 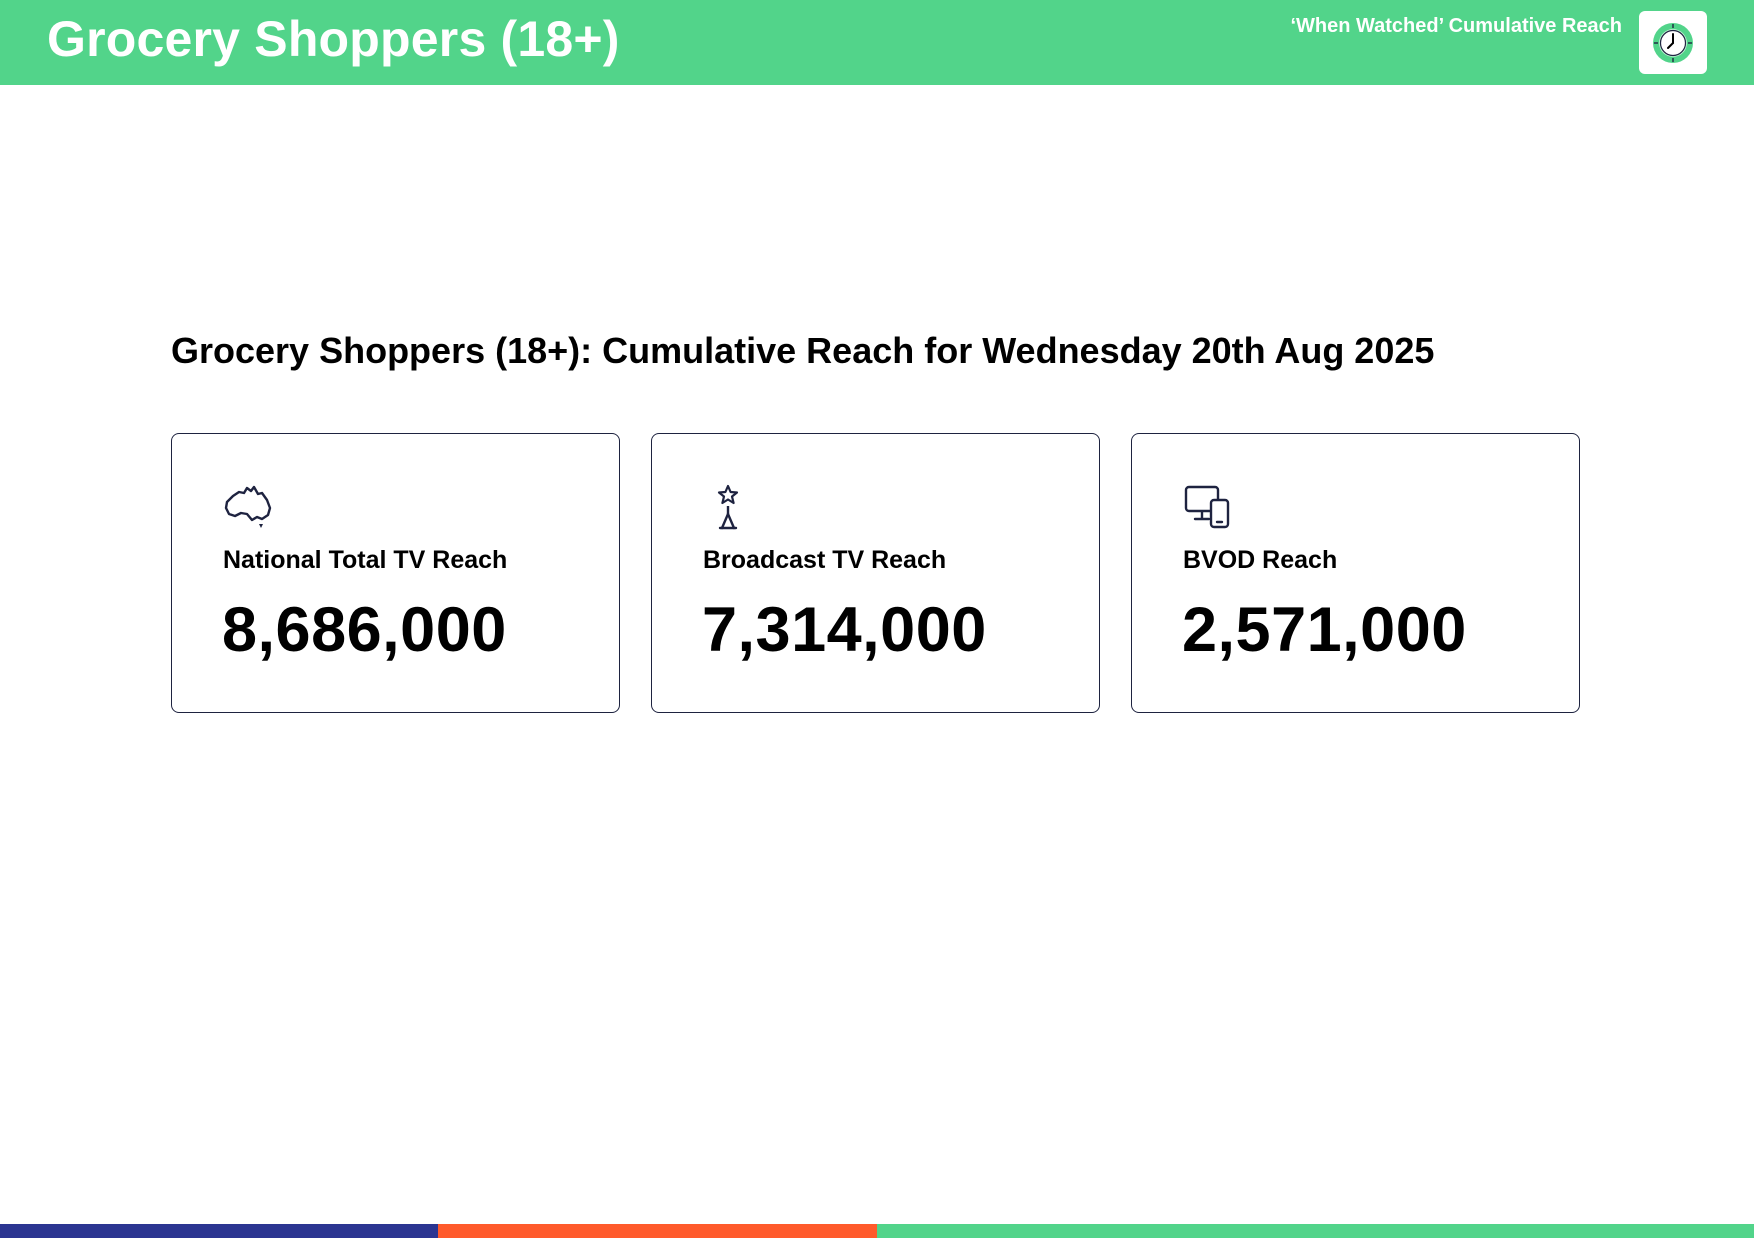 I want to click on card-label: Broadcast TV Reach, so click(x=825, y=560).